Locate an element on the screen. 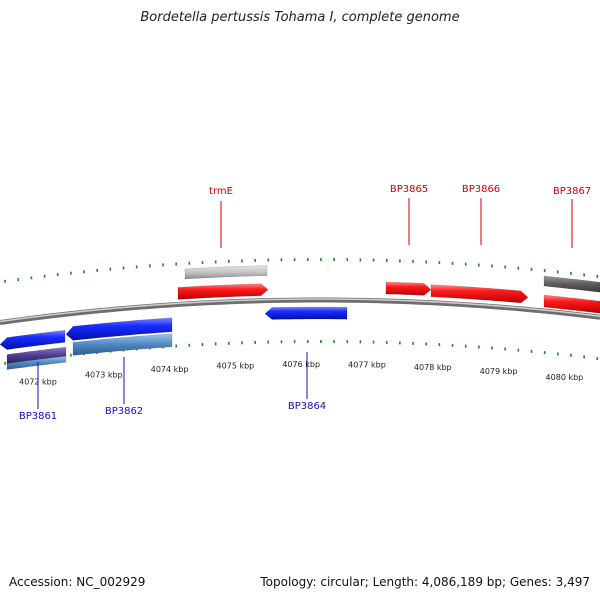 This screenshot has height=600, width=600. gene-label-BP3866: BP3866 is located at coordinates (481, 189).